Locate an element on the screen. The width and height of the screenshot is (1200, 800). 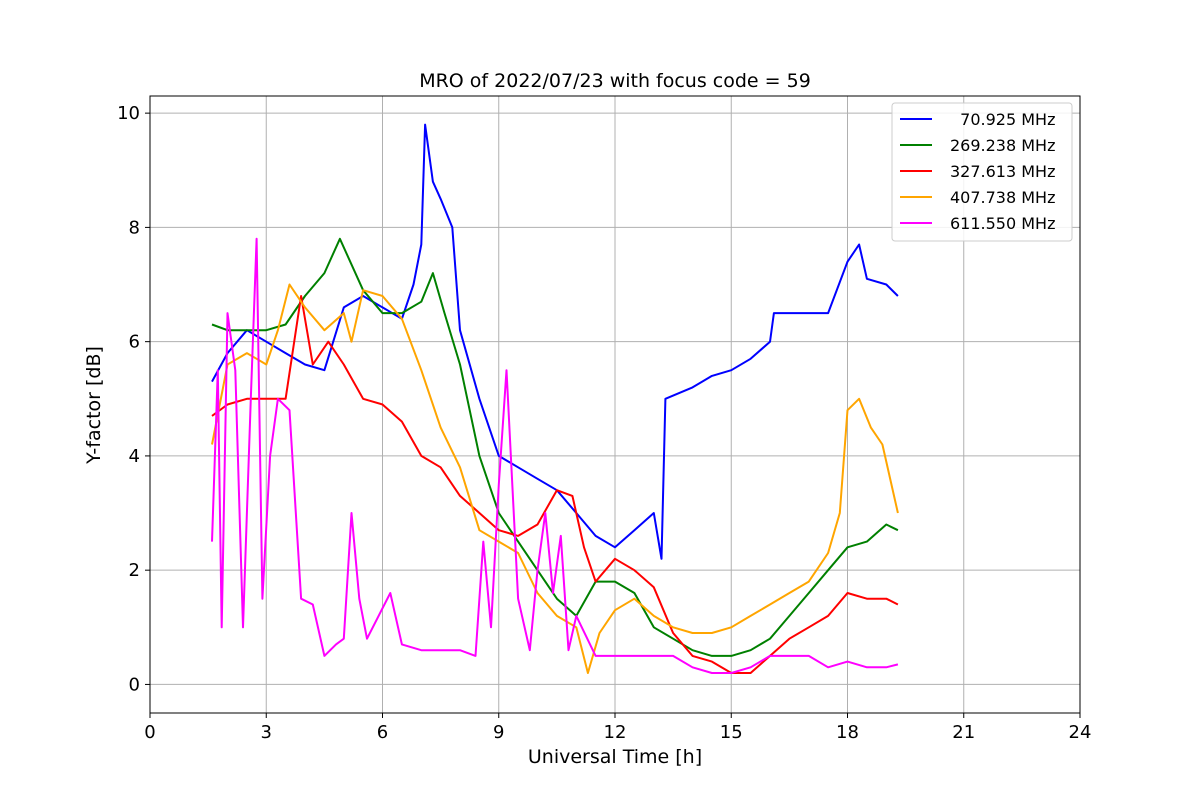
x-tick-label: 15 is located at coordinates (731, 732).